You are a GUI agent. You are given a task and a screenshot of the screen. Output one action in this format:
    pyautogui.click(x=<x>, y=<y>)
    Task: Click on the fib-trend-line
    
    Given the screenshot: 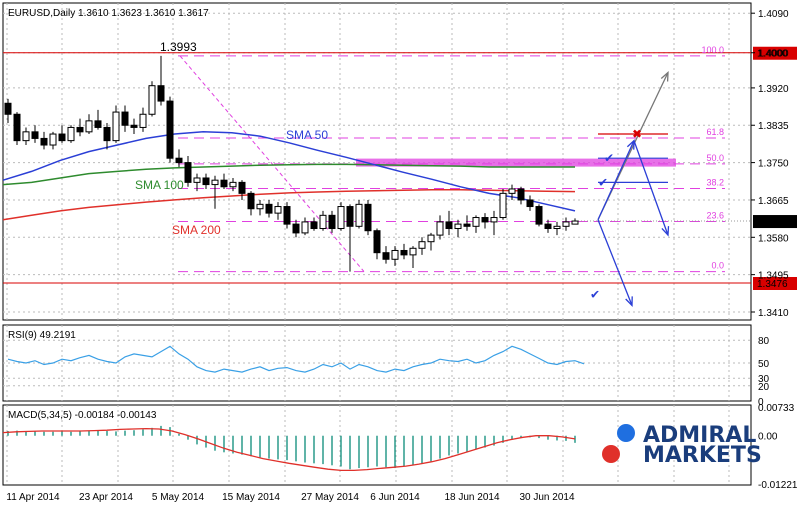 What is the action you would take?
    pyautogui.click(x=272, y=163)
    